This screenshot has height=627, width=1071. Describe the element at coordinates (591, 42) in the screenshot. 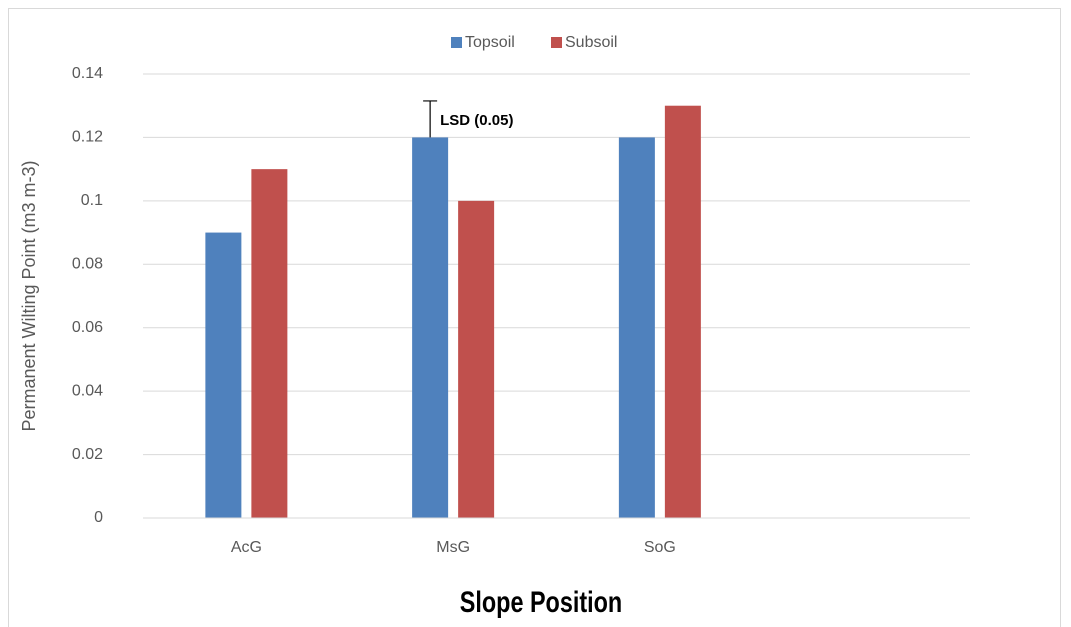

I see `legend-label: Subsoil` at that location.